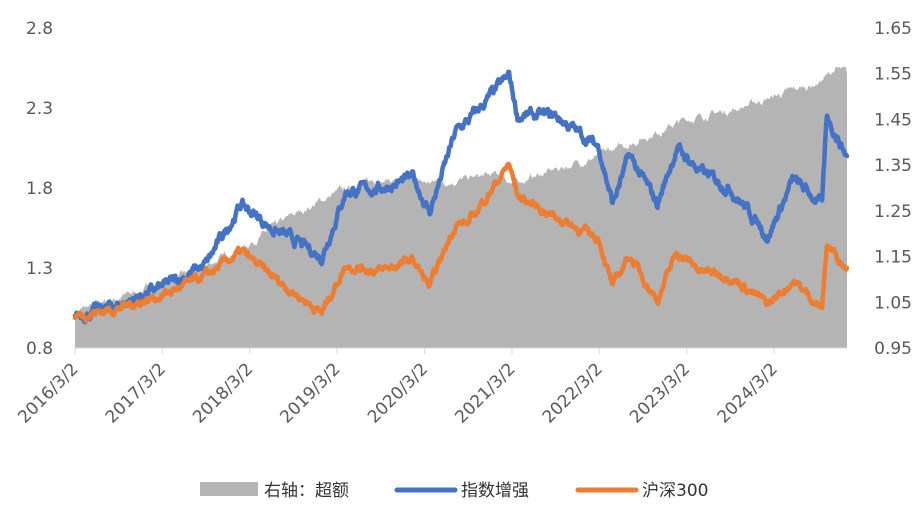  What do you see at coordinates (893, 75) in the screenshot?
I see `right-y-tick-label: 1.55` at bounding box center [893, 75].